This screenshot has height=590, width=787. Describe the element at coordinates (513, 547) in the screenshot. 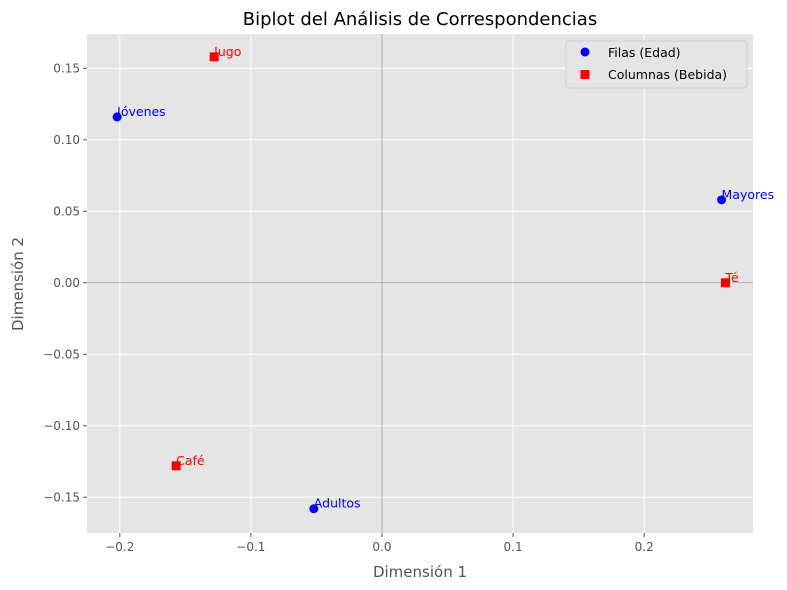

I see `x-tick-label: 0.1` at that location.